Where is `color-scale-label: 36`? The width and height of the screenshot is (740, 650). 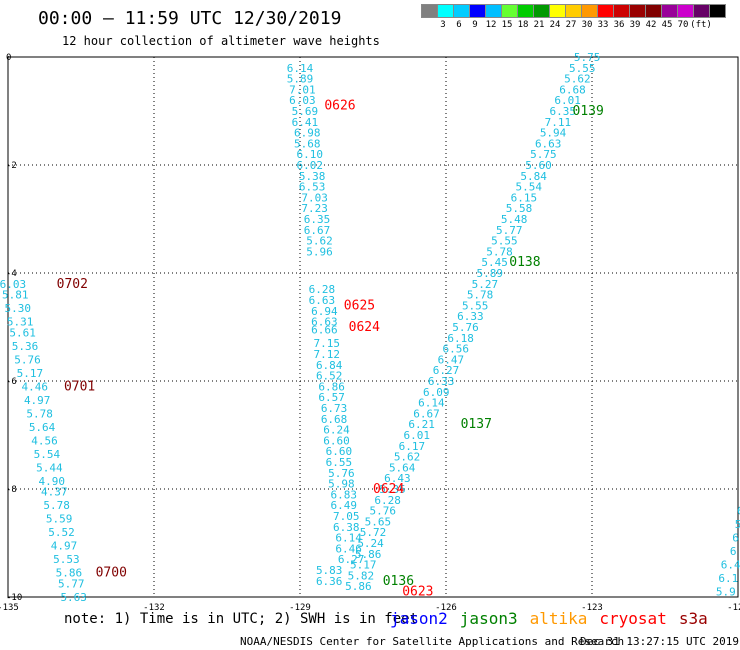
color-scale-label: 36 is located at coordinates (619, 25).